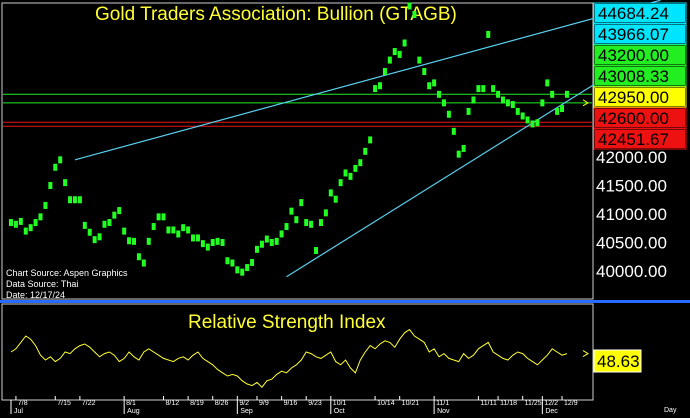  What do you see at coordinates (315, 403) in the screenshot?
I see `x-date-label: 9/23` at bounding box center [315, 403].